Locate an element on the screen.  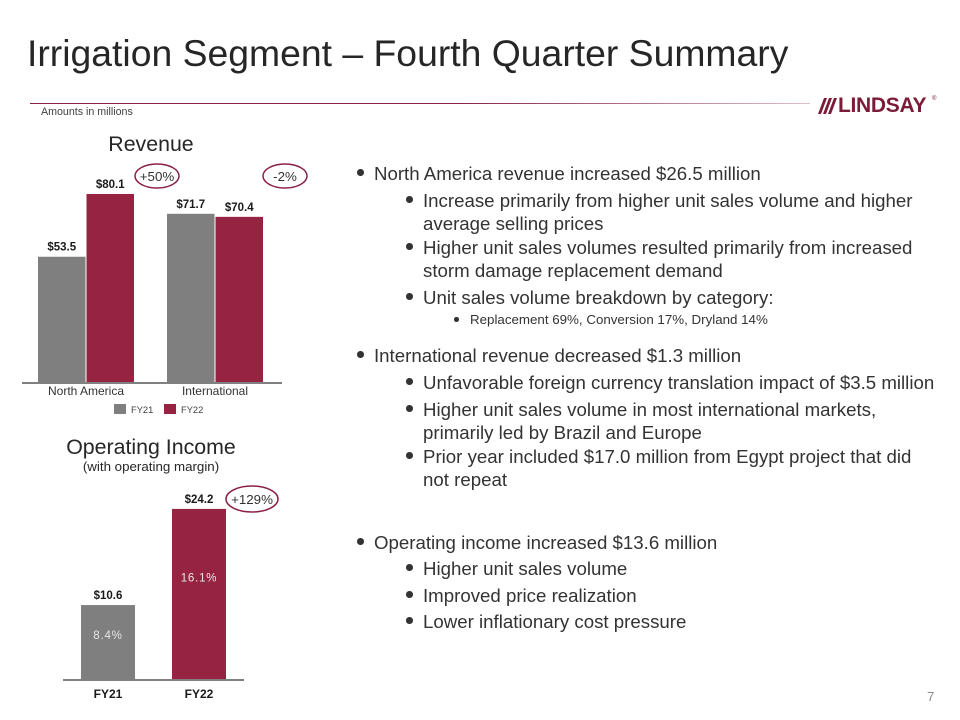
sub-bullet: Improved price realization is located at coordinates (521, 595).